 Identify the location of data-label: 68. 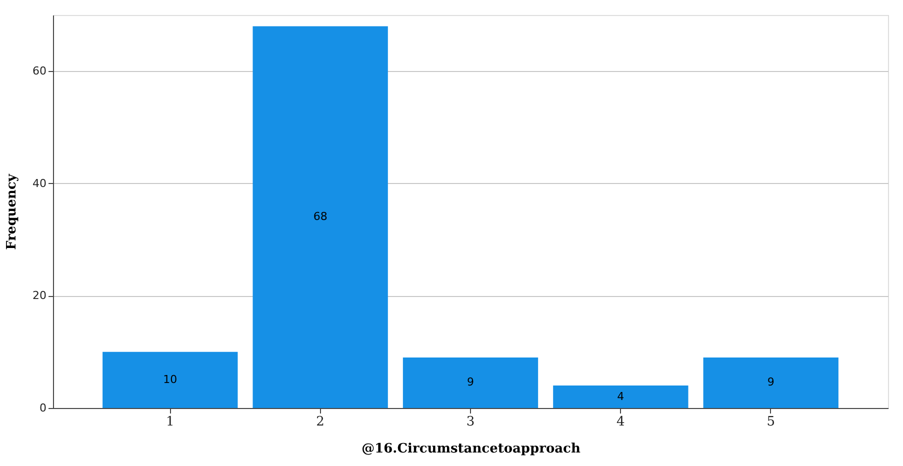
(320, 217).